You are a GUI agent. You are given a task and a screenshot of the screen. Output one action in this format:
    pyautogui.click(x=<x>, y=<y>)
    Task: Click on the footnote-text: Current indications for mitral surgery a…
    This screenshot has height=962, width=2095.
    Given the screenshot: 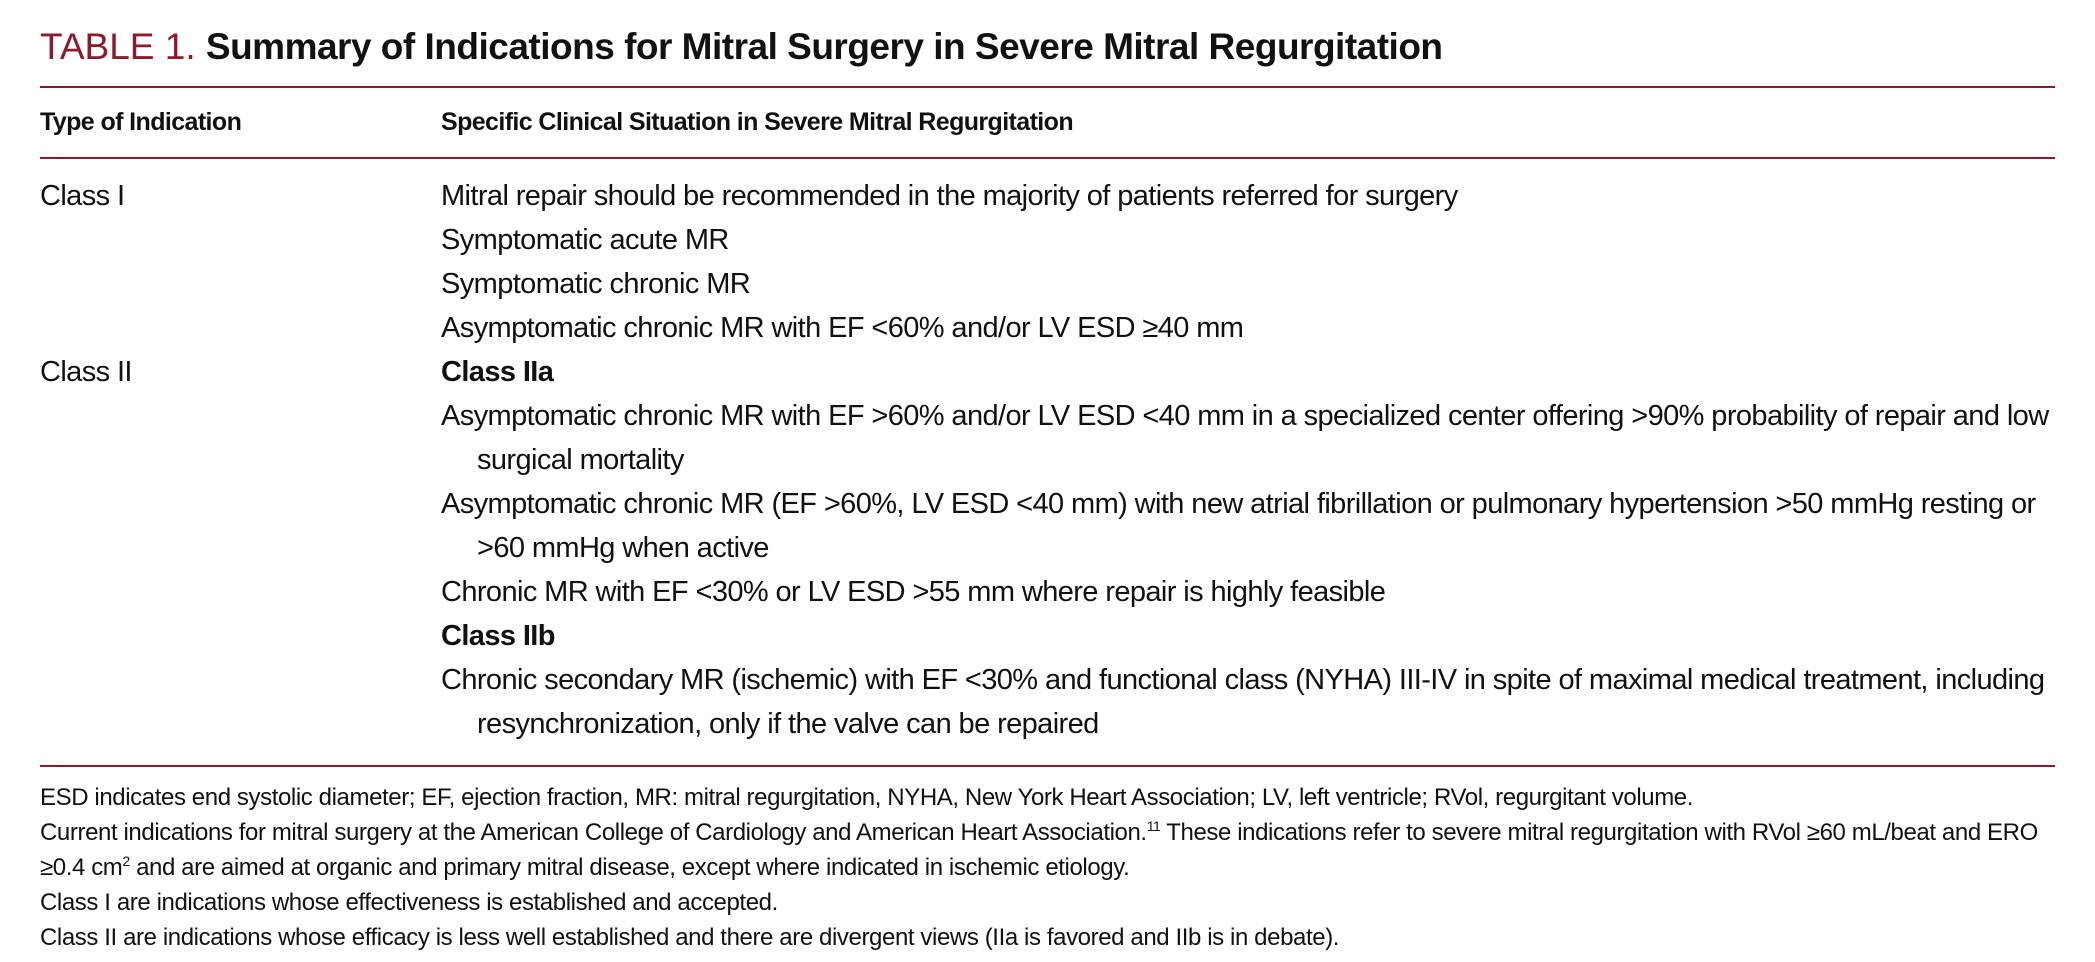 What is the action you would take?
    pyautogui.click(x=593, y=832)
    